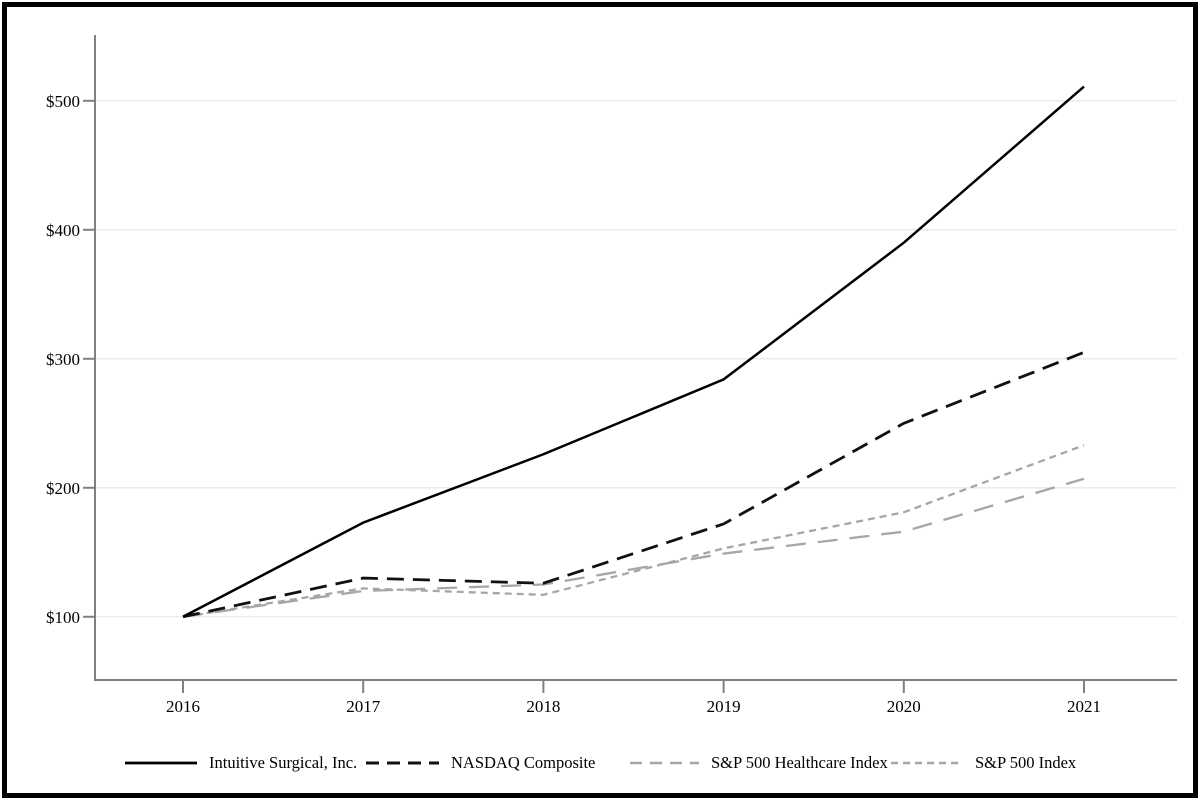 This screenshot has height=800, width=1200. I want to click on legend-line-dashed-icon, so click(402, 763).